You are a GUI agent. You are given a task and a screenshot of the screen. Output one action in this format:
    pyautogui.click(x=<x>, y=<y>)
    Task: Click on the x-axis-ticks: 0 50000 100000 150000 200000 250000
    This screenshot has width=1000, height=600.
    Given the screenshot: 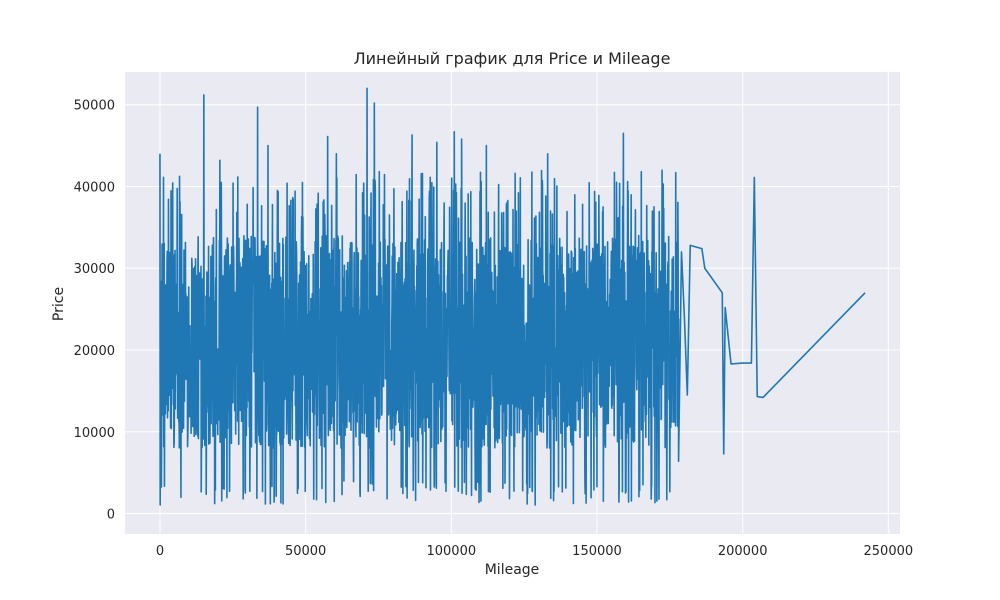 What is the action you would take?
    pyautogui.click(x=534, y=551)
    